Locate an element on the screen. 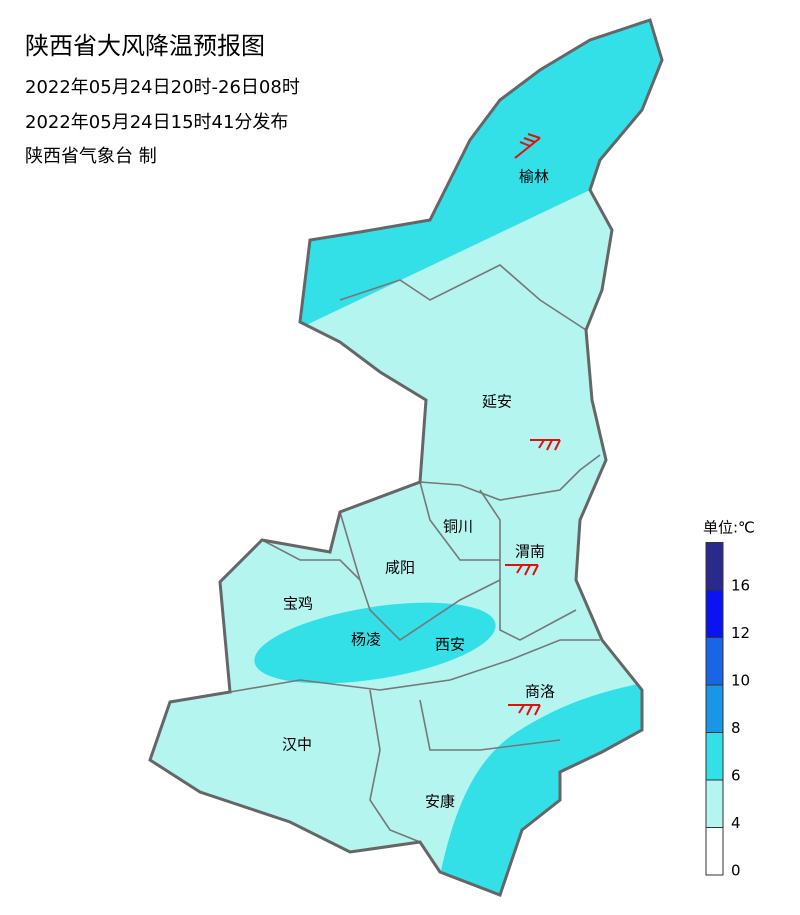 The image size is (800, 915). city-label: 杨凌 is located at coordinates (366, 640).